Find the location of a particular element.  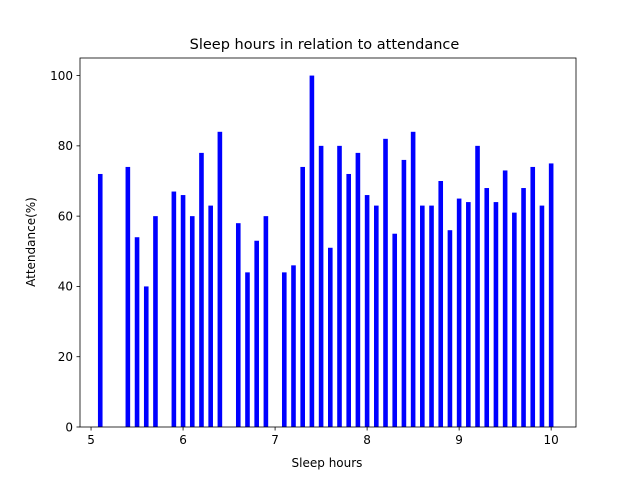

y-tick-label: 0 is located at coordinates (69, 427).